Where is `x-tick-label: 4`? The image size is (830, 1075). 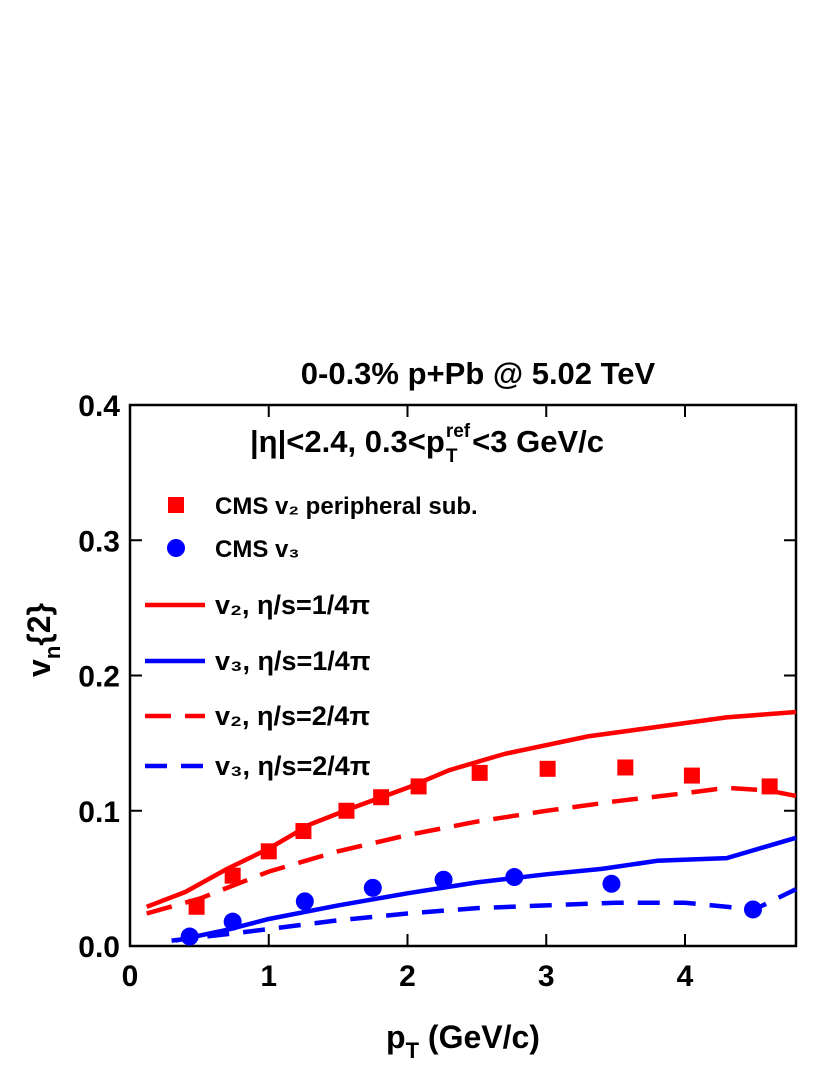
x-tick-label: 4 is located at coordinates (685, 976).